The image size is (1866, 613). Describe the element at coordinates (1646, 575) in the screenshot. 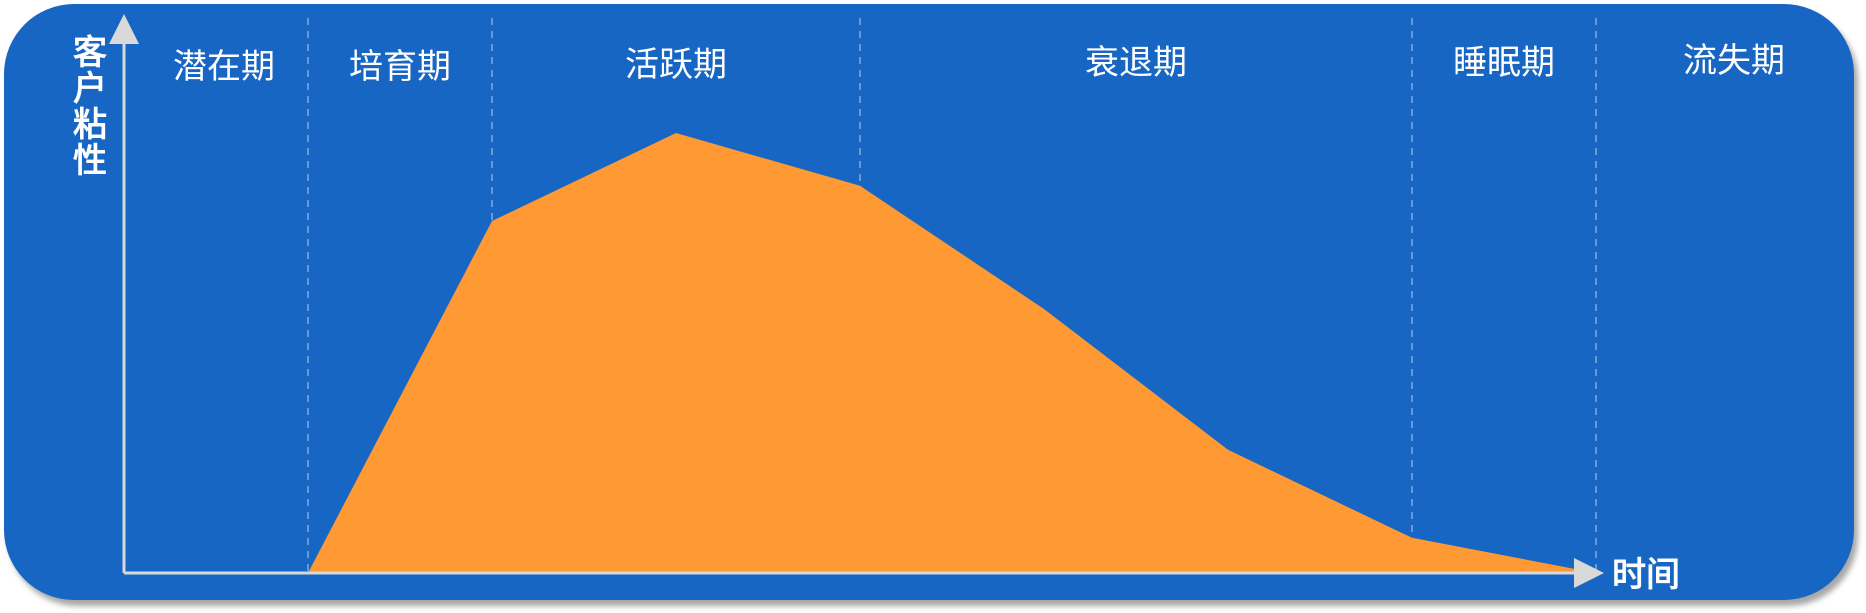

I see `x-axis-label: 时间` at that location.